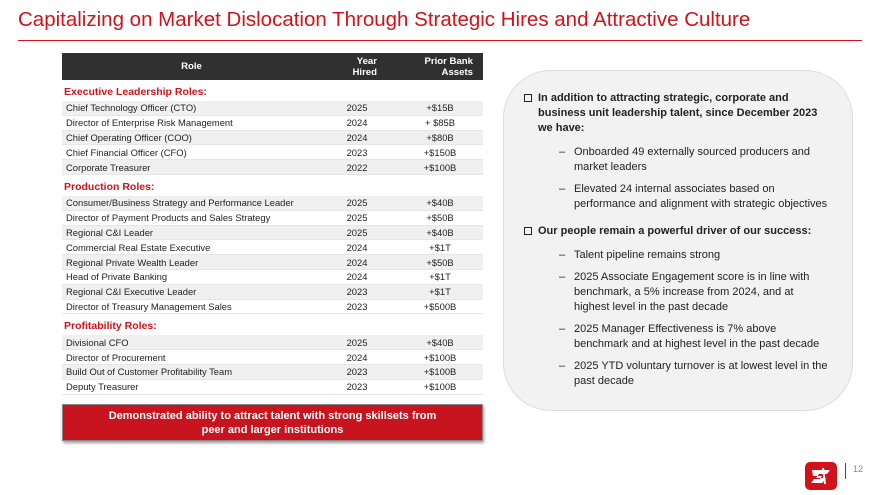 The image size is (880, 495). I want to click on logo, so click(821, 476).